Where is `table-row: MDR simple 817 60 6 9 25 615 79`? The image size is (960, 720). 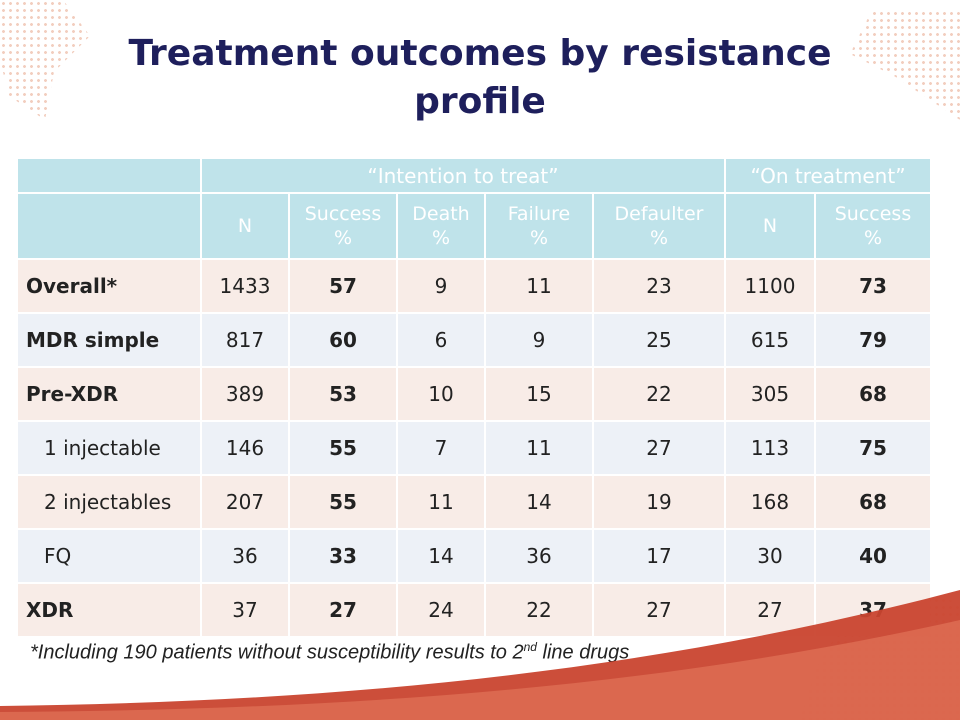 table-row: MDR simple 817 60 6 9 25 615 79 is located at coordinates (474, 340).